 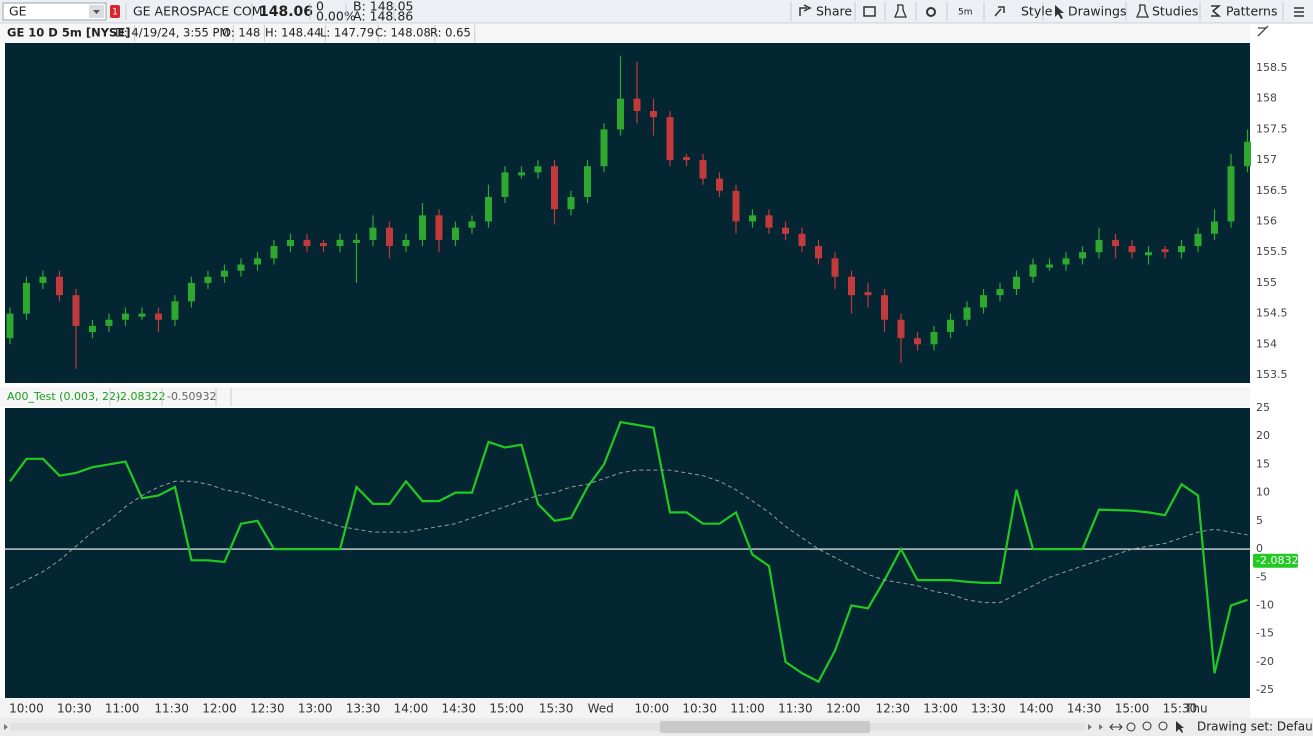 What do you see at coordinates (1116, 727) in the screenshot?
I see `expand-icon` at bounding box center [1116, 727].